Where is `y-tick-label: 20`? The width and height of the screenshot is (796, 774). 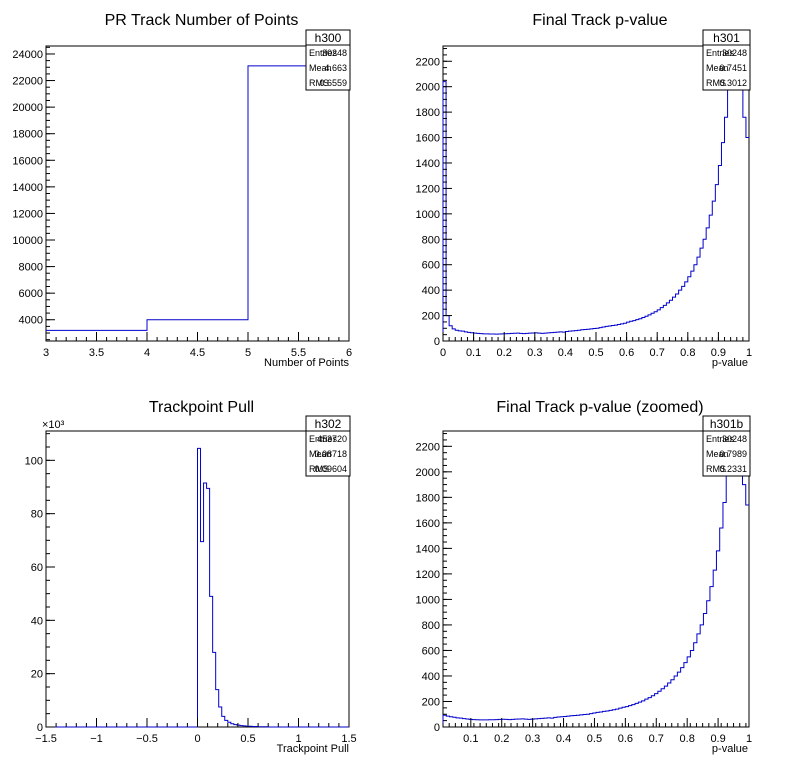 y-tick-label: 20 is located at coordinates (37, 675).